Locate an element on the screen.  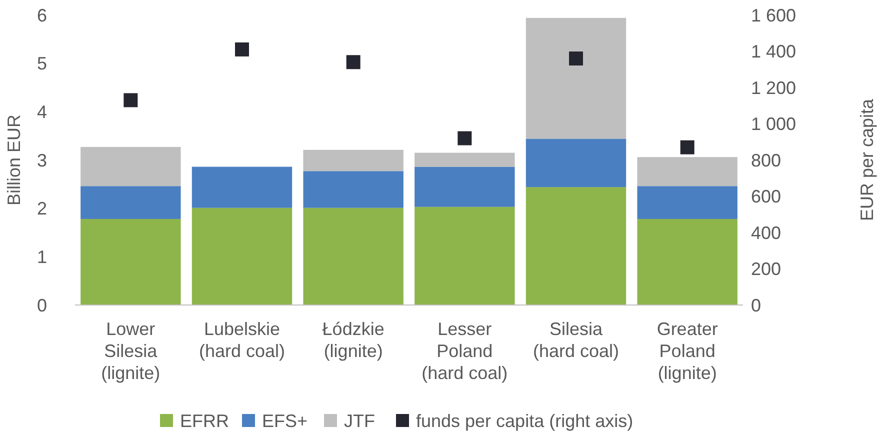
y2-tick-label: 800 is located at coordinates (766, 160).